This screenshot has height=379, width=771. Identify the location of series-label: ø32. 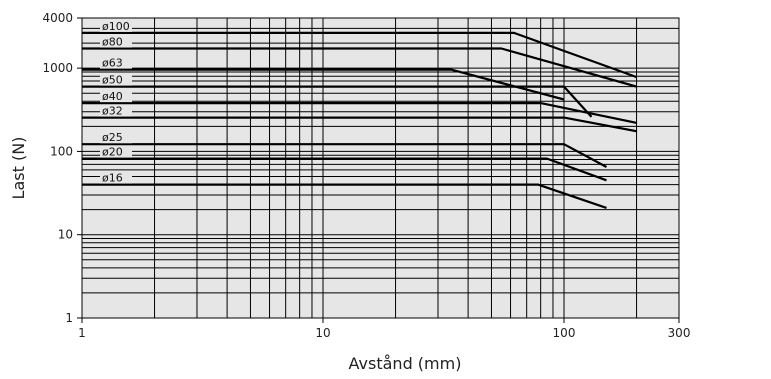
(112, 111).